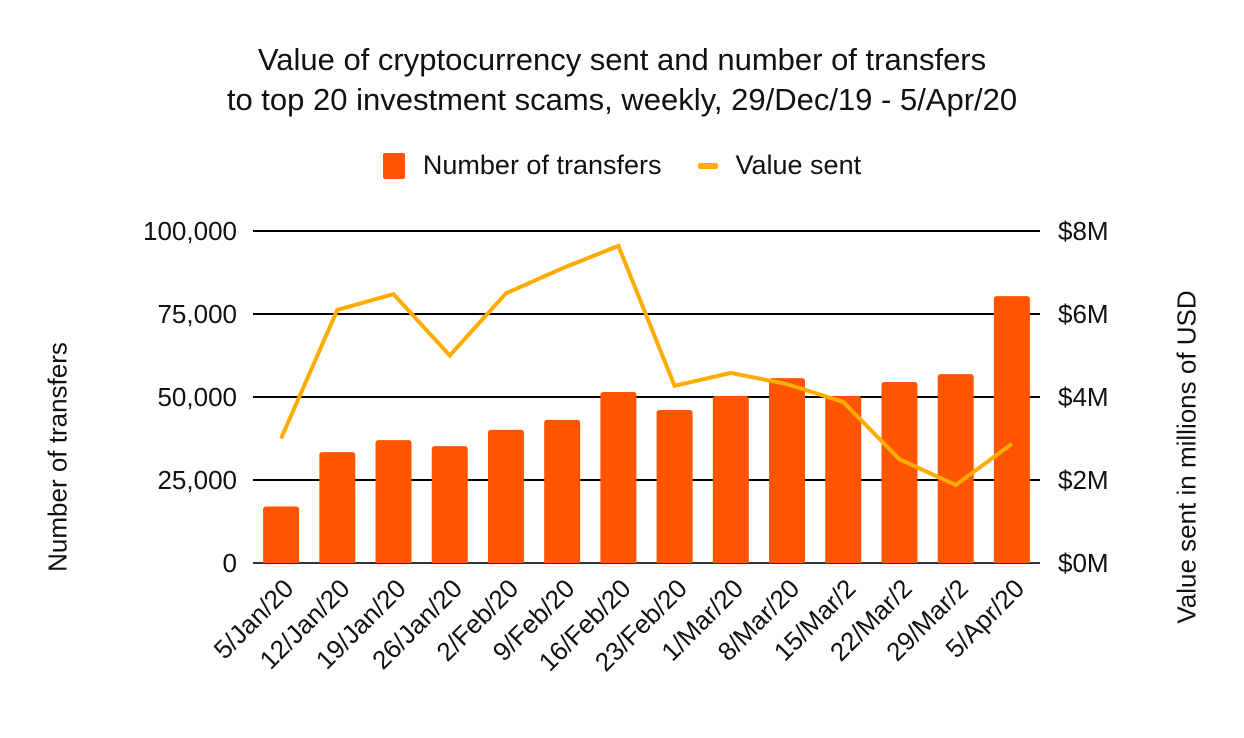 This screenshot has width=1244, height=738. I want to click on right-tick-label: $4M, so click(1083, 397).